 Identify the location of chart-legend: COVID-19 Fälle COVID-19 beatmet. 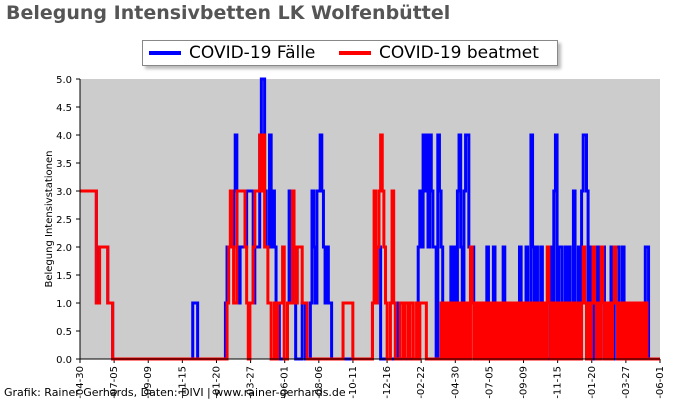
(350, 53).